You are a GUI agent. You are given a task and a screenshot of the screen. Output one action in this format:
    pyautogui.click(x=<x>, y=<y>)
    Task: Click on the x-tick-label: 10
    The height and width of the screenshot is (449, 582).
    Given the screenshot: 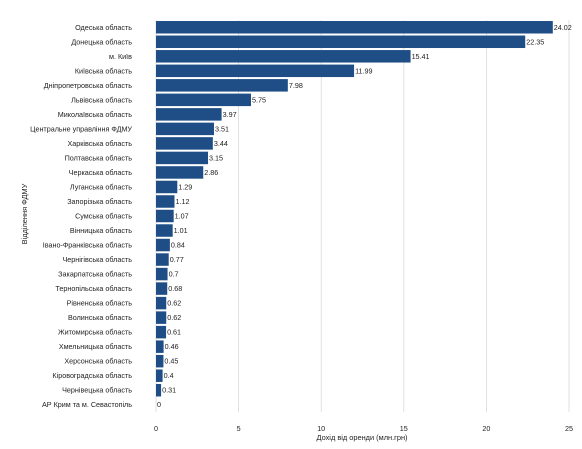 What is the action you would take?
    pyautogui.click(x=321, y=428)
    